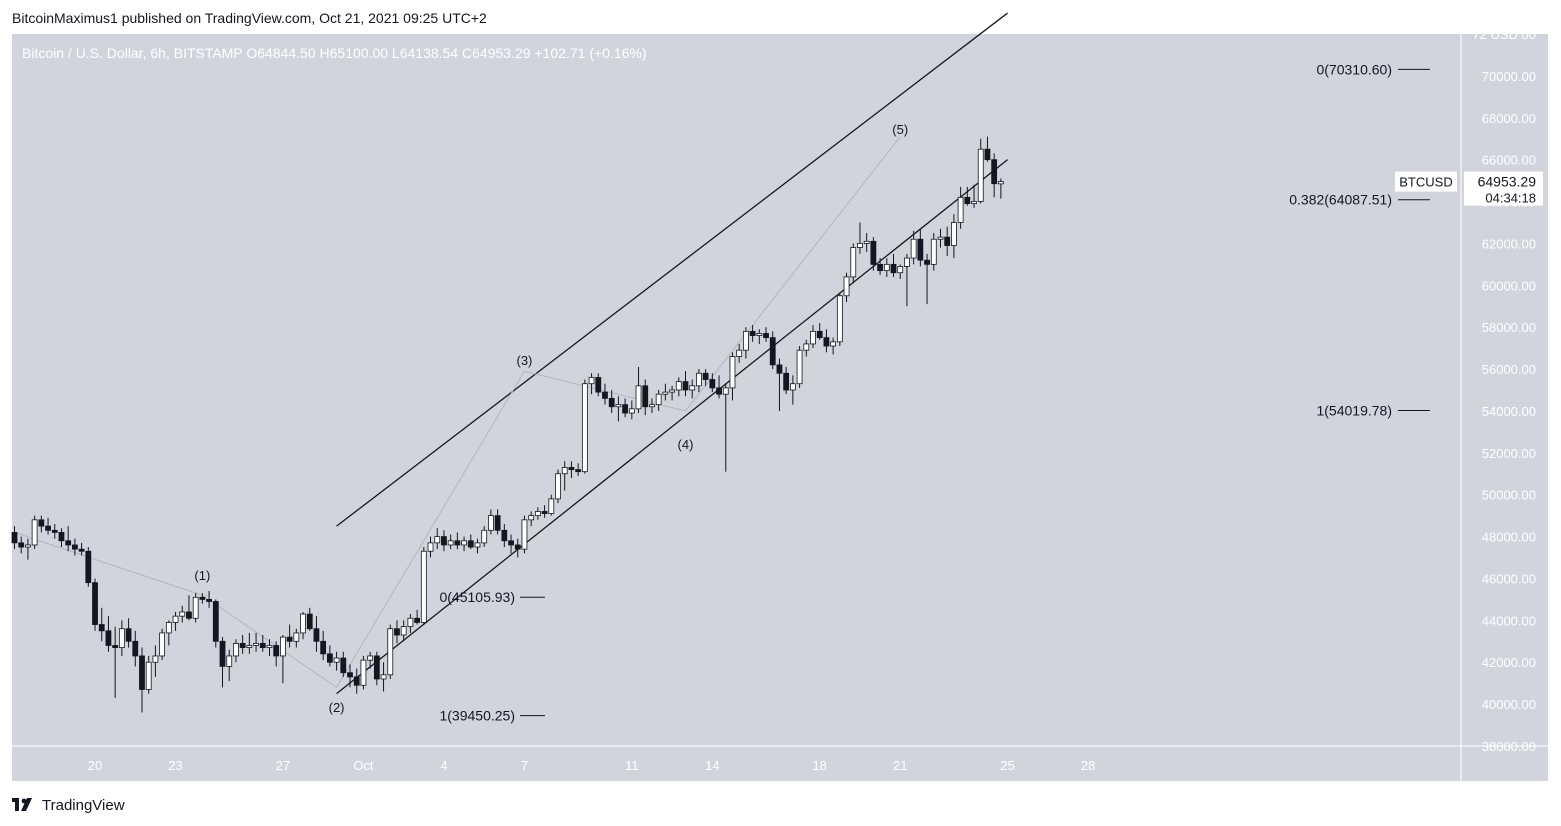 This screenshot has width=1561, height=826. What do you see at coordinates (1354, 411) in the screenshot?
I see `fib-label: 1(54019.78)` at bounding box center [1354, 411].